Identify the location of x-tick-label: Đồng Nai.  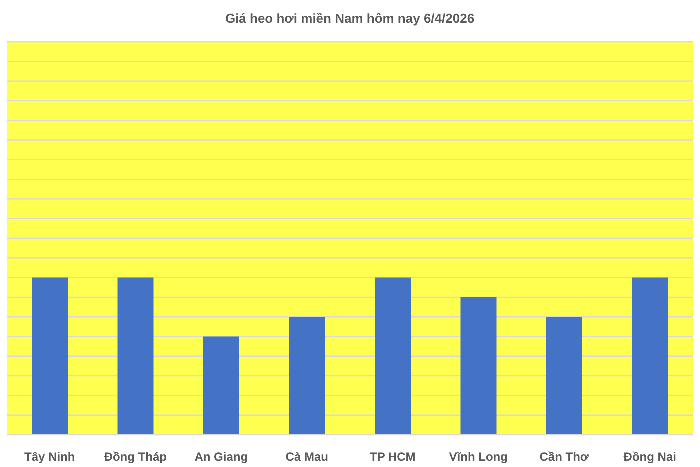
(650, 457).